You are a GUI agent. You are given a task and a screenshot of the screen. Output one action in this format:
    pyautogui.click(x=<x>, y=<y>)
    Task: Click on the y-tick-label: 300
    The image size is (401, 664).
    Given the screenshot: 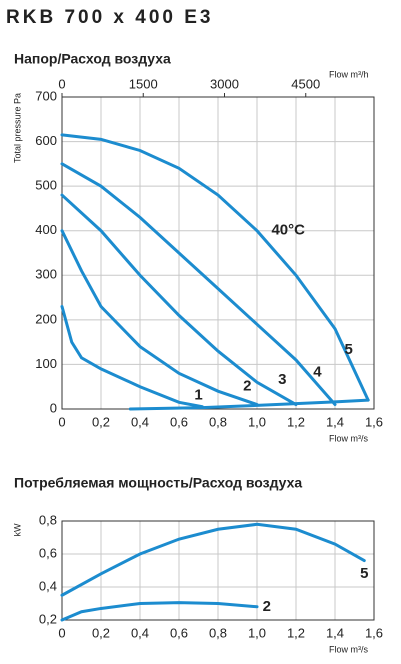 What is the action you would take?
    pyautogui.click(x=46, y=274)
    